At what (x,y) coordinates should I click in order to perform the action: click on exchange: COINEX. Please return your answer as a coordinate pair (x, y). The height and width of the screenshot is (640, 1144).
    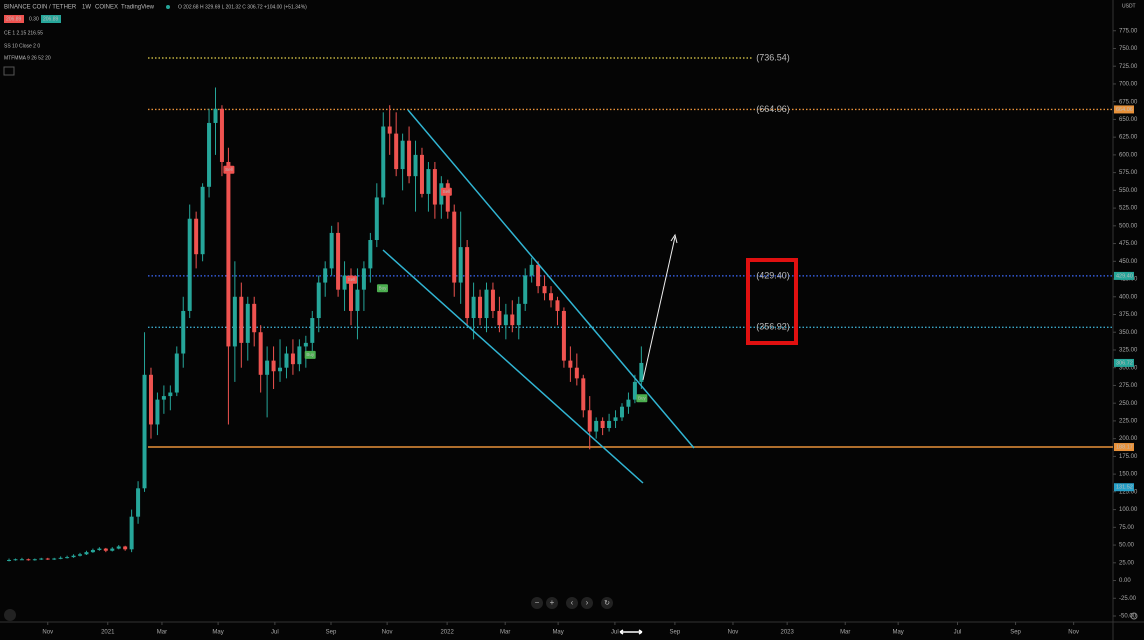
    Looking at the image, I should click on (106, 8).